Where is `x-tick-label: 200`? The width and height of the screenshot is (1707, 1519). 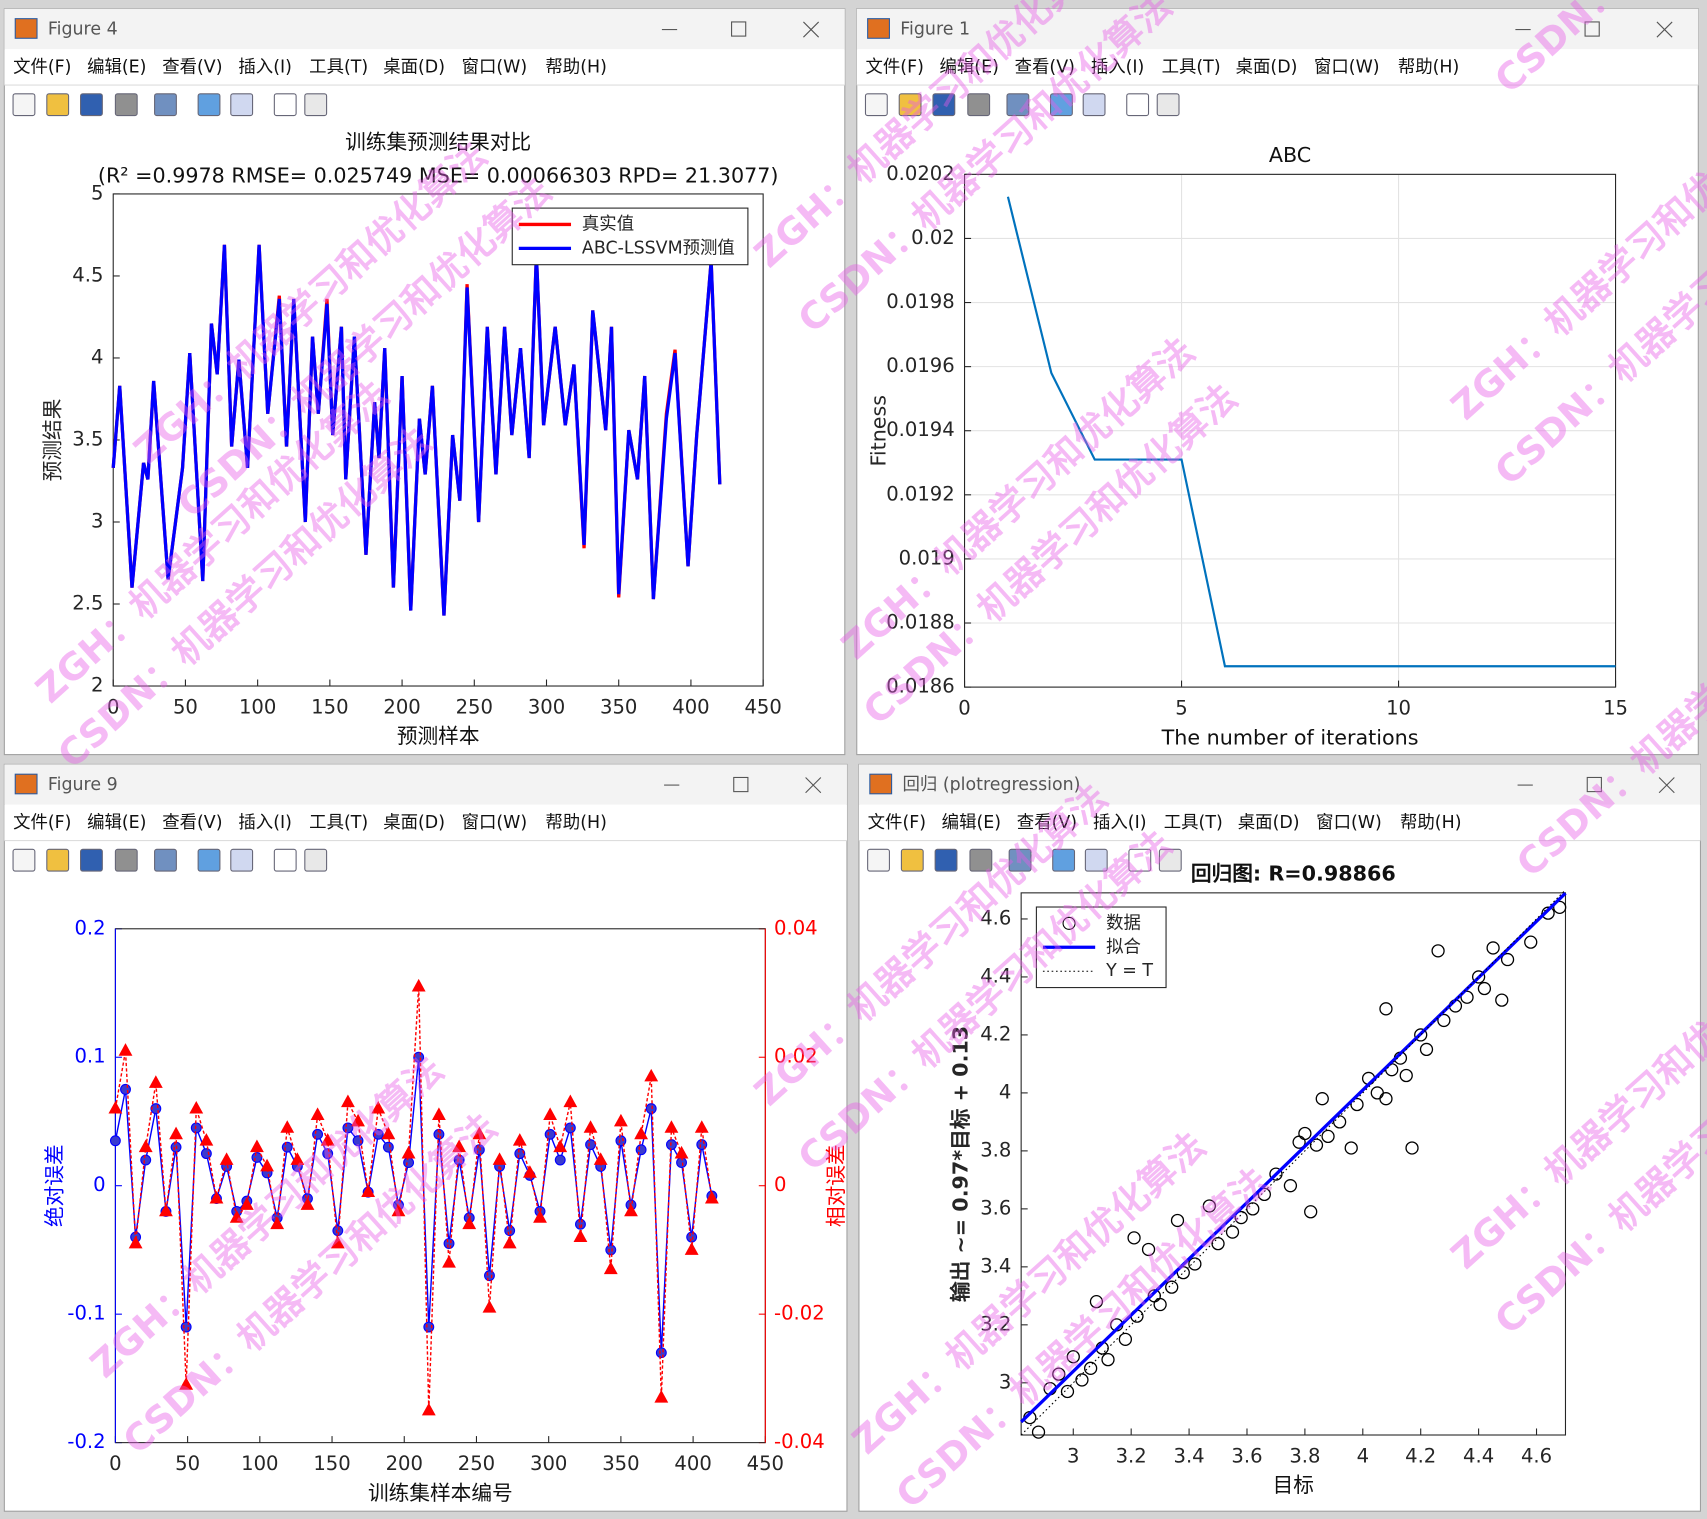
x-tick-label: 200 is located at coordinates (404, 1463).